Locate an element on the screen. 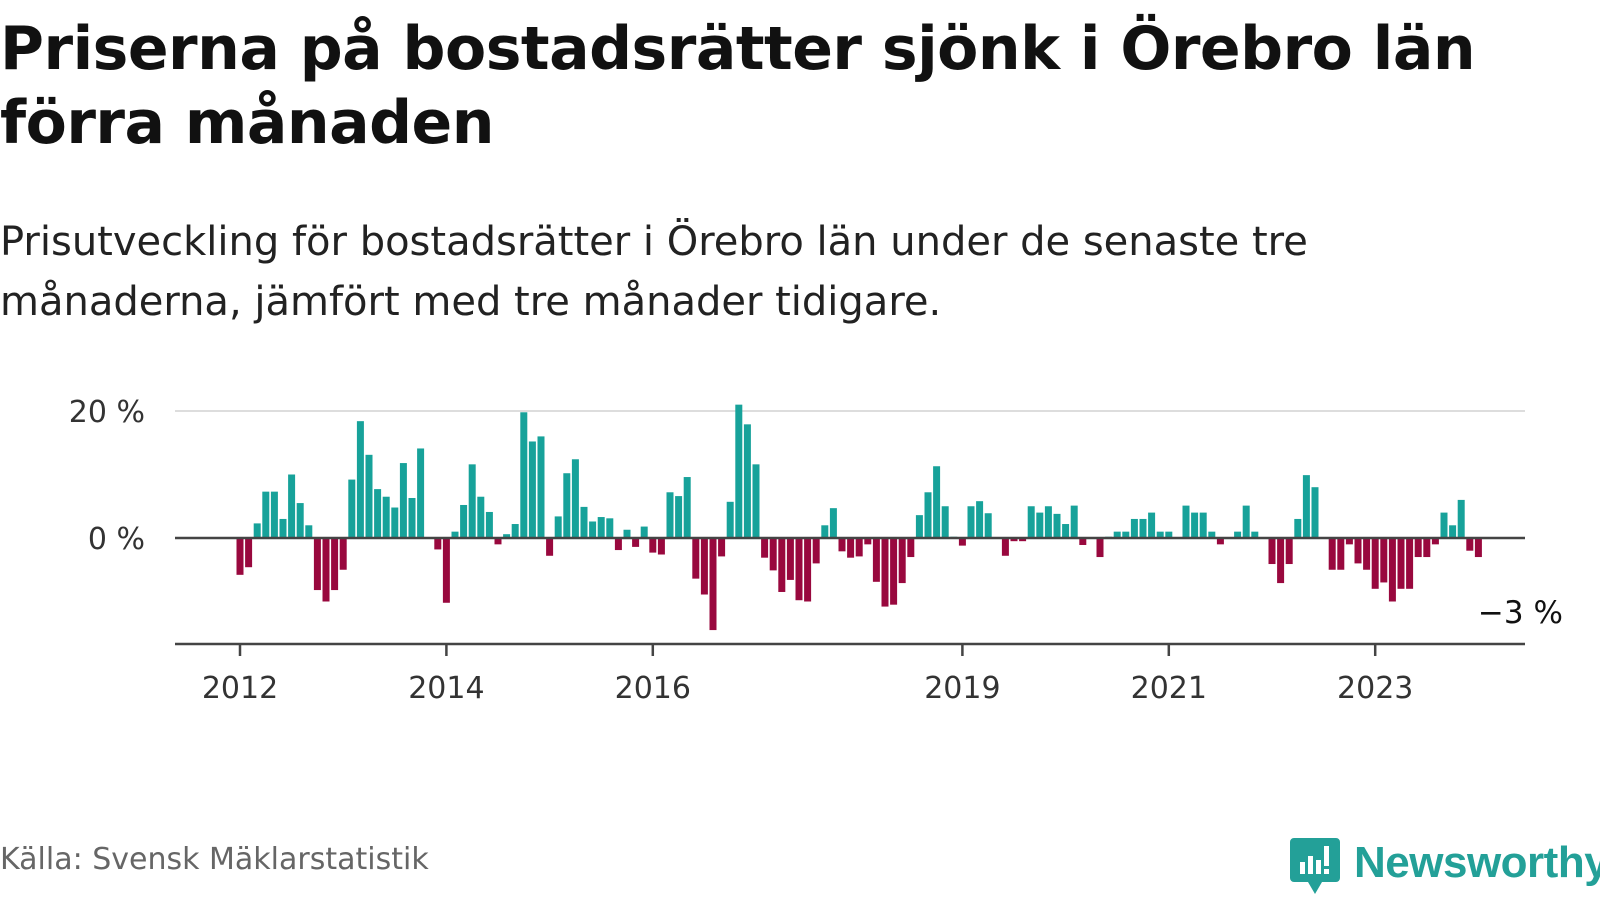 This screenshot has width=1600, height=900. newsworthy-bar-chart-logo-icon is located at coordinates (1315, 866).